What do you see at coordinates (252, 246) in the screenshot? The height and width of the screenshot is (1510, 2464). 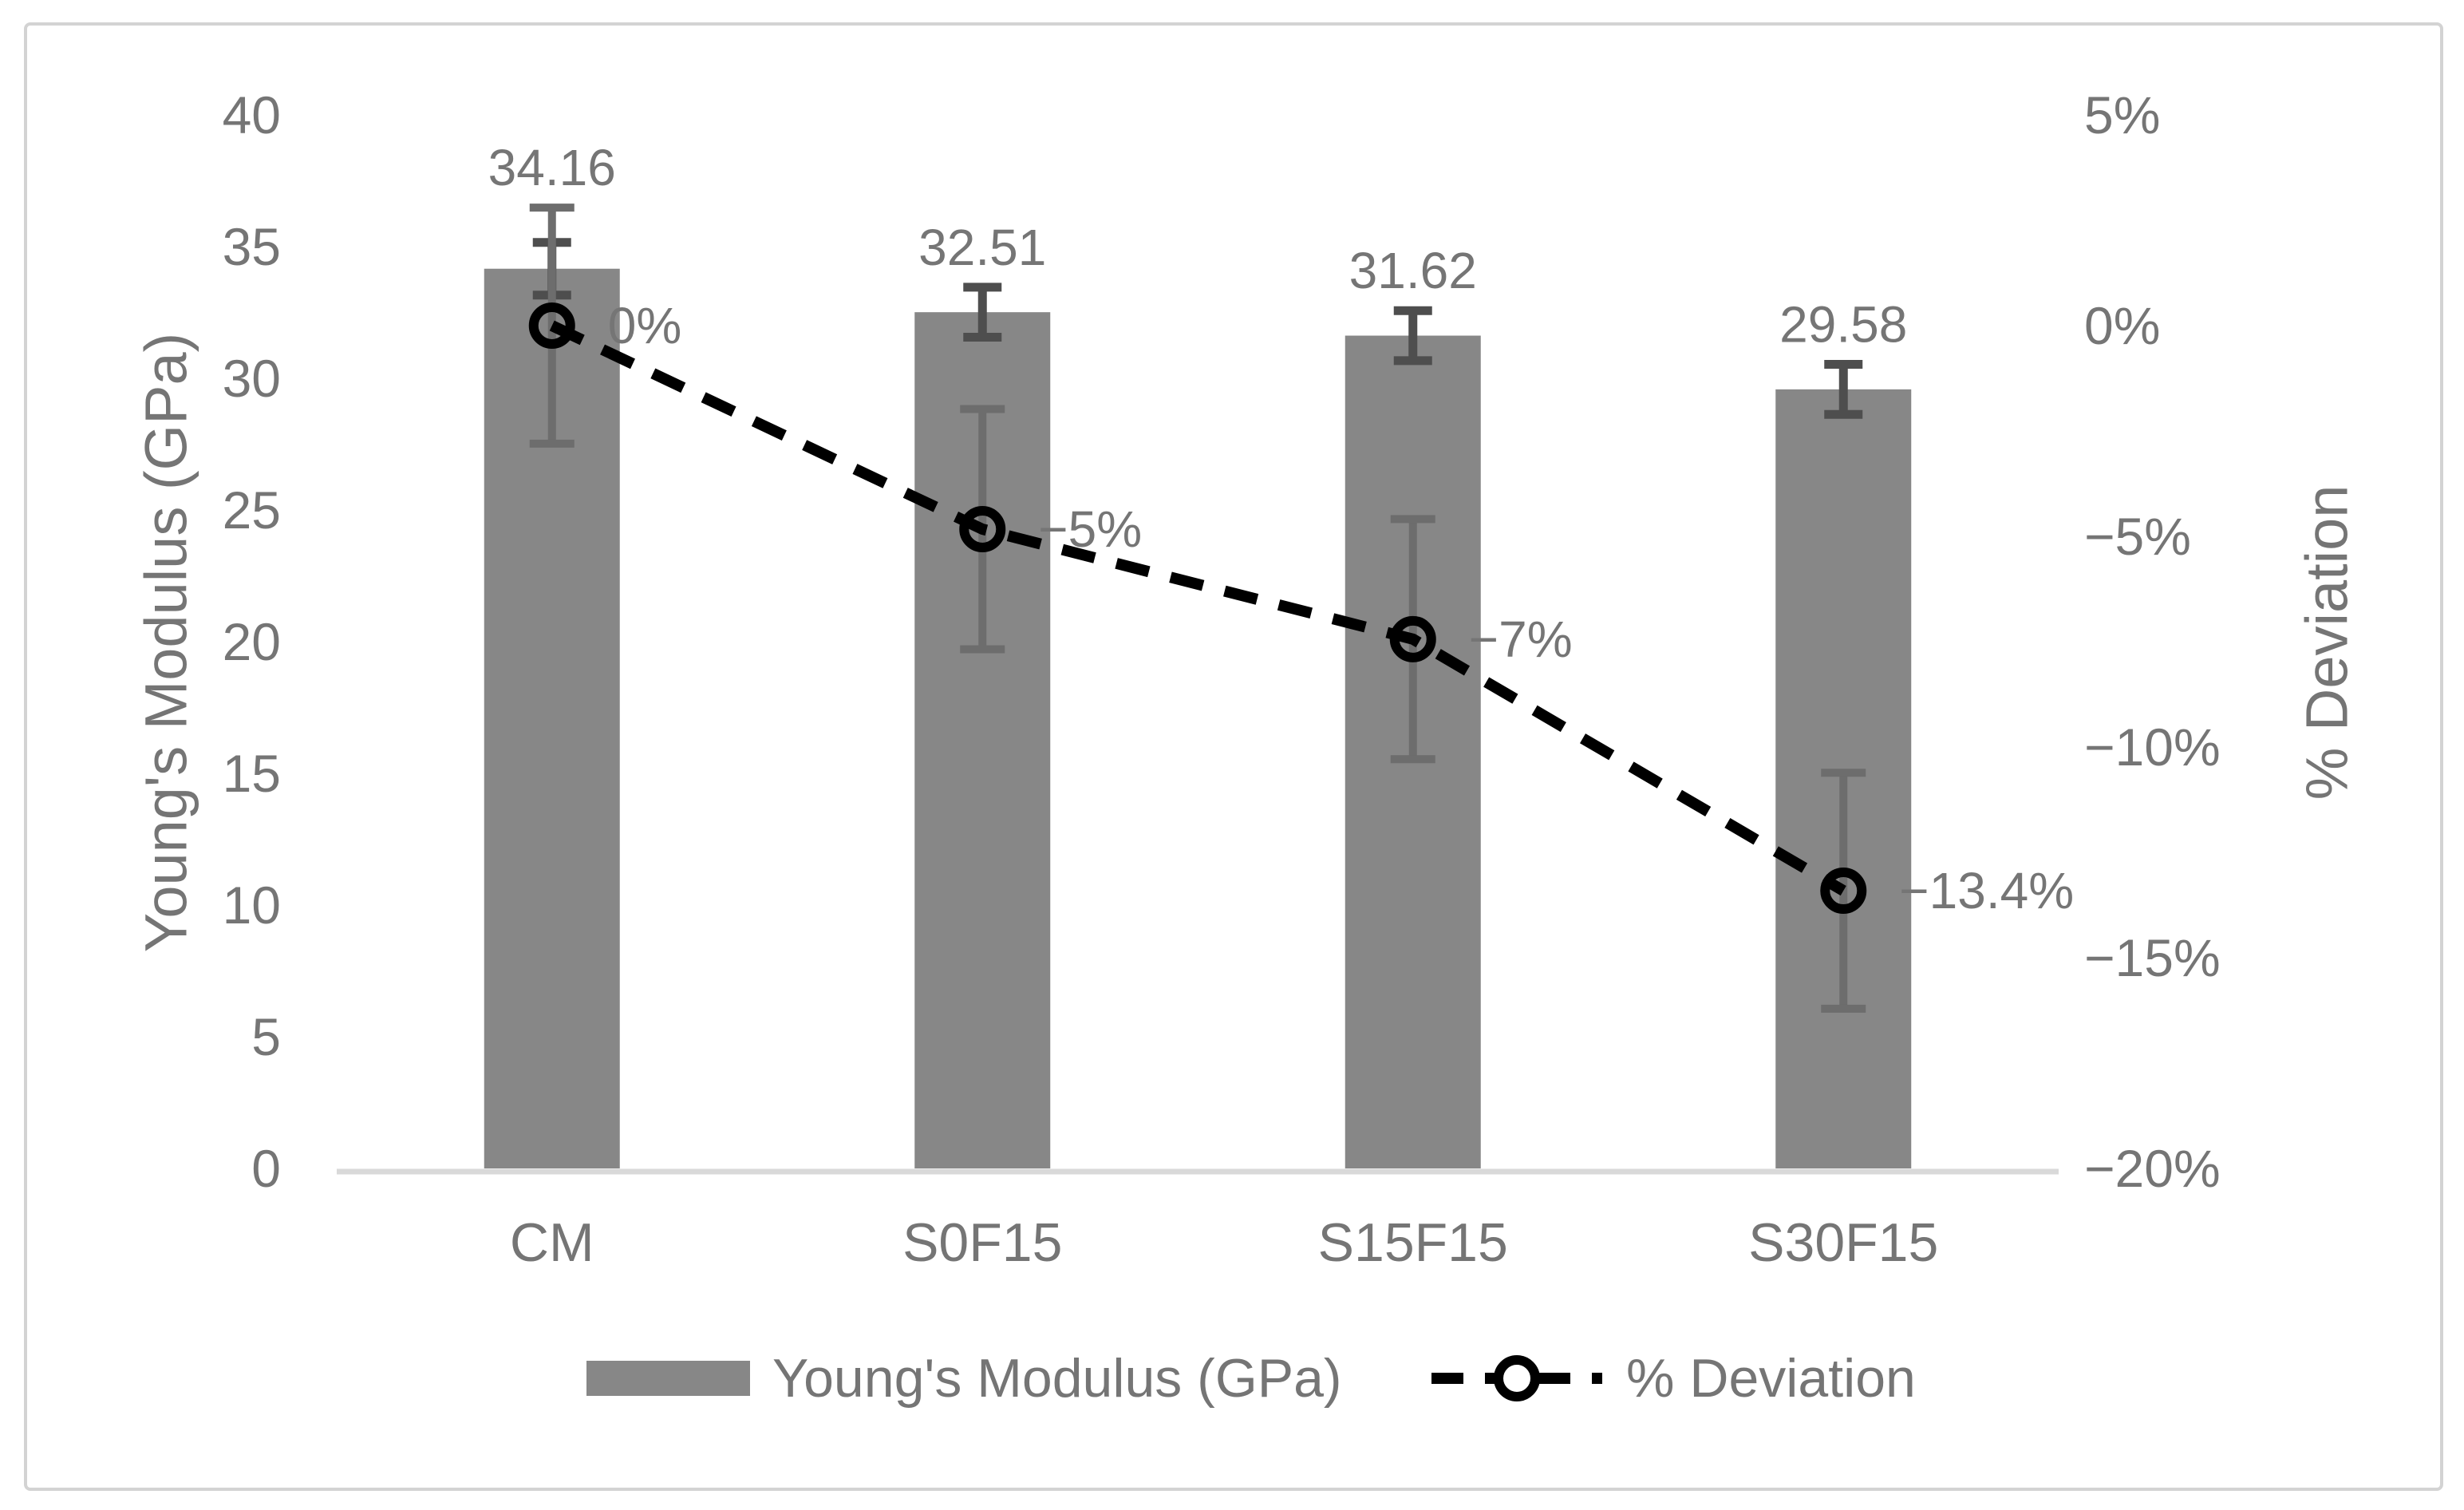 I see `left-axis-tick-35: 35` at bounding box center [252, 246].